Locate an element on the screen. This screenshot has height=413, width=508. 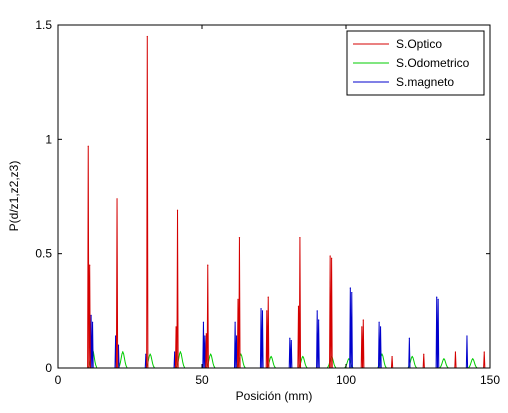
y-tick-label: 0.5 is located at coordinates (43, 254).